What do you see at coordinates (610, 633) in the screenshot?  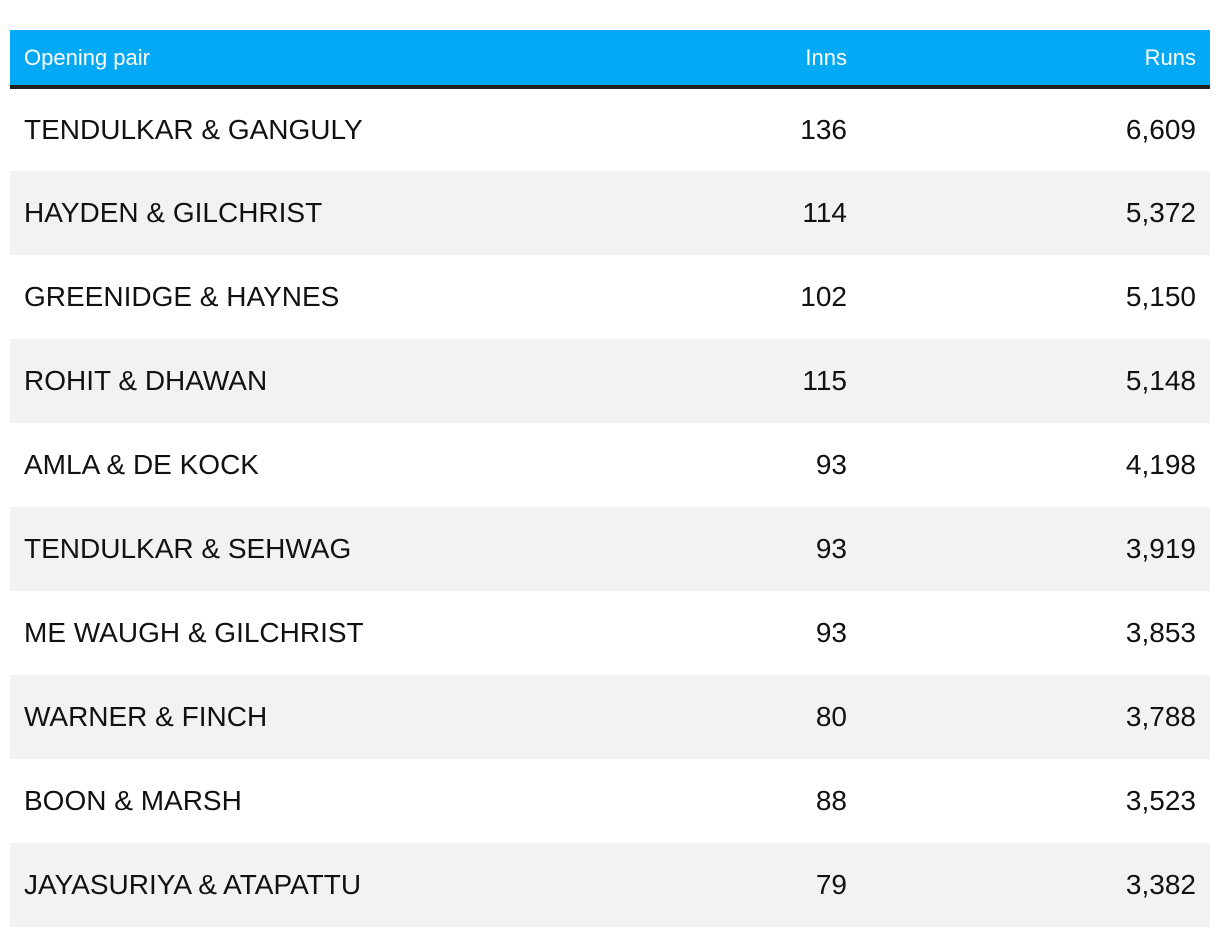 I see `table-row: ME WAUGH & GILCHRIST 93 3,853` at bounding box center [610, 633].